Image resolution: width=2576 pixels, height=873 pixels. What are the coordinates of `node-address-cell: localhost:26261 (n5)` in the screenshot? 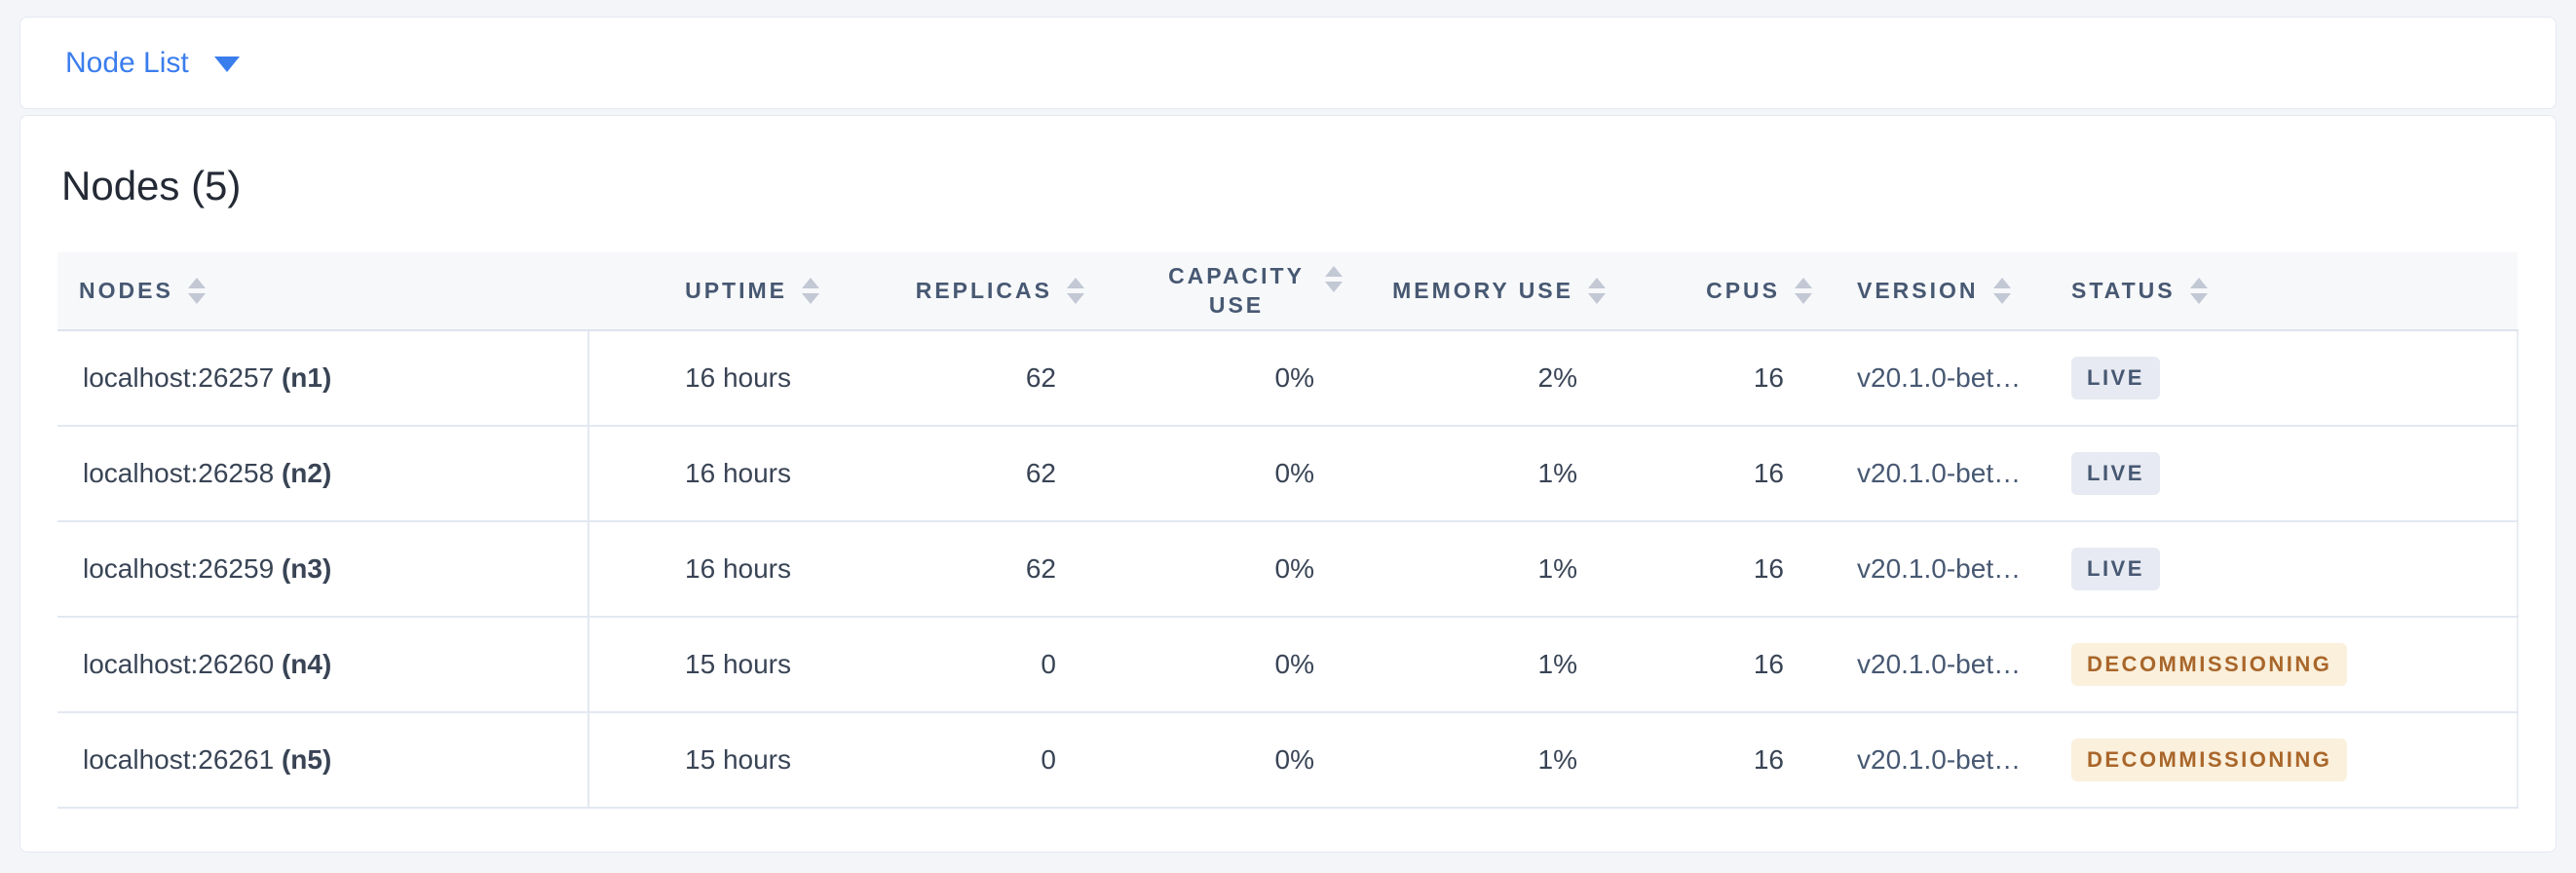 It's located at (323, 760).